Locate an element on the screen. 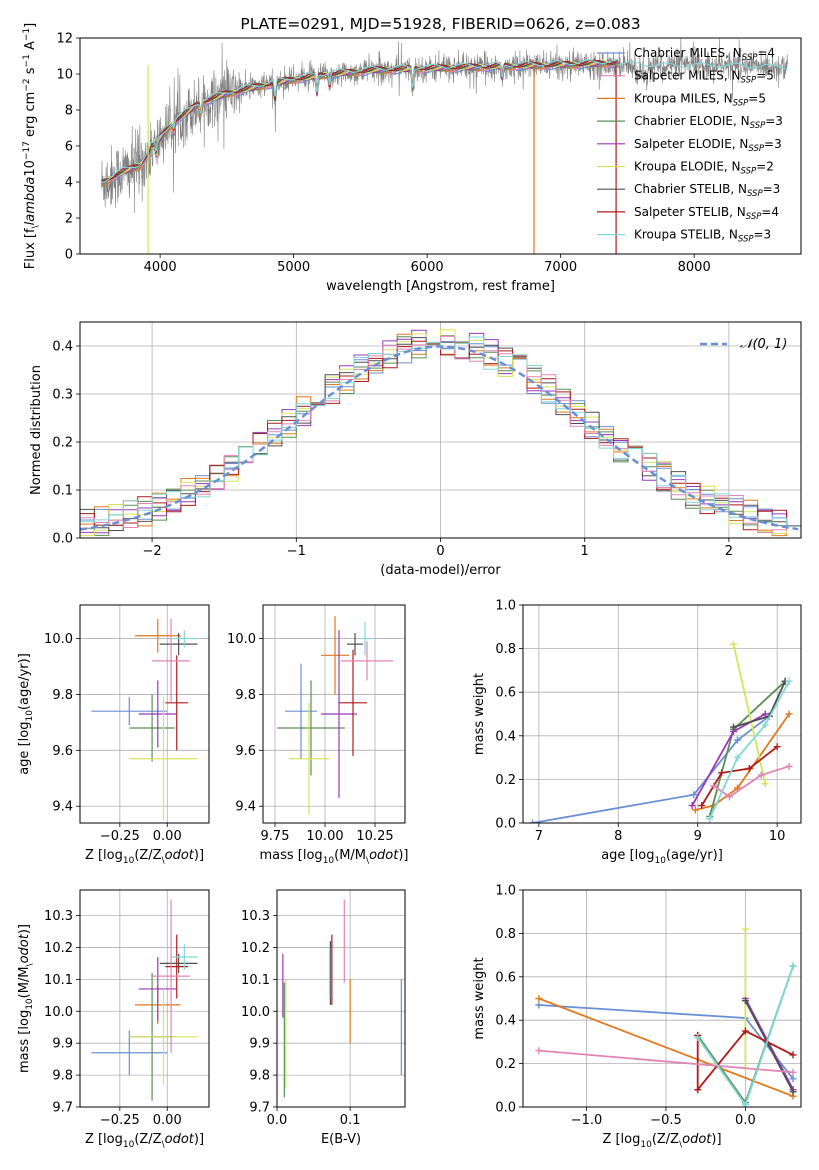 The height and width of the screenshot is (1170, 819). age-vs-mass-plot-area is located at coordinates (335, 715).